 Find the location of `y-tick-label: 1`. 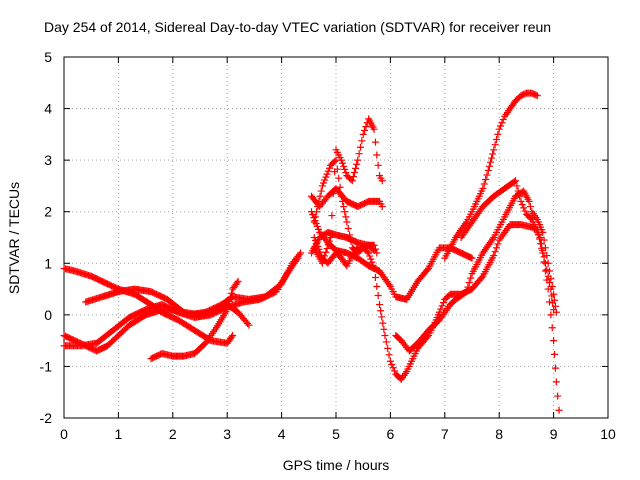

y-tick-label: 1 is located at coordinates (48, 263).